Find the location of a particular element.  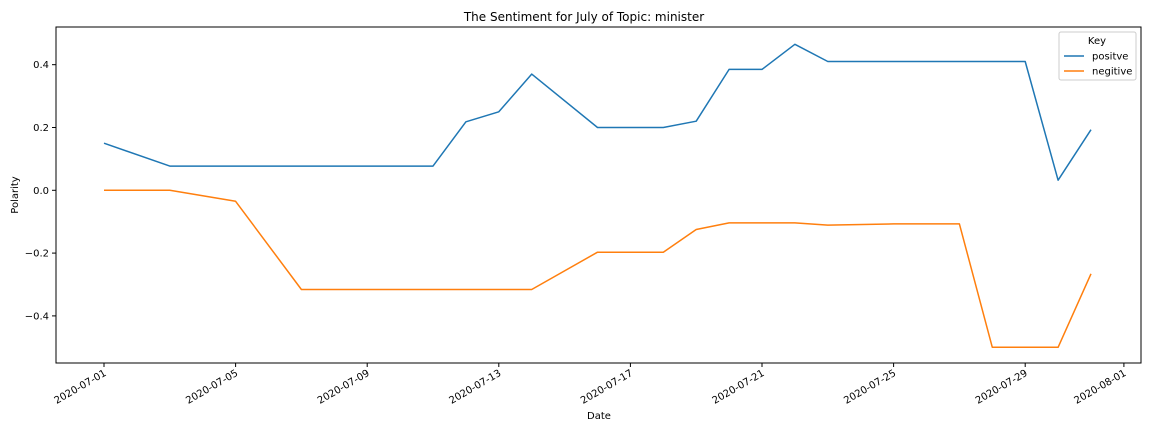

x-tick-label: 2020-07-17 is located at coordinates (607, 387).